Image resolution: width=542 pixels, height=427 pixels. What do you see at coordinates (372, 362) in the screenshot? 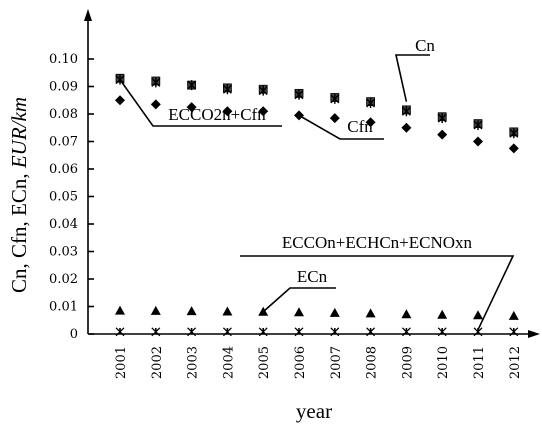
I see `x-tick-label: 2008` at bounding box center [372, 362].